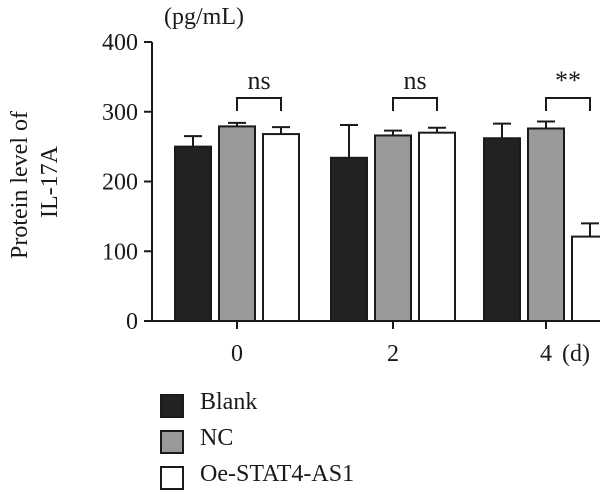 The image size is (600, 501). I want to click on significance-markers: ns ns **, so click(413, 88).